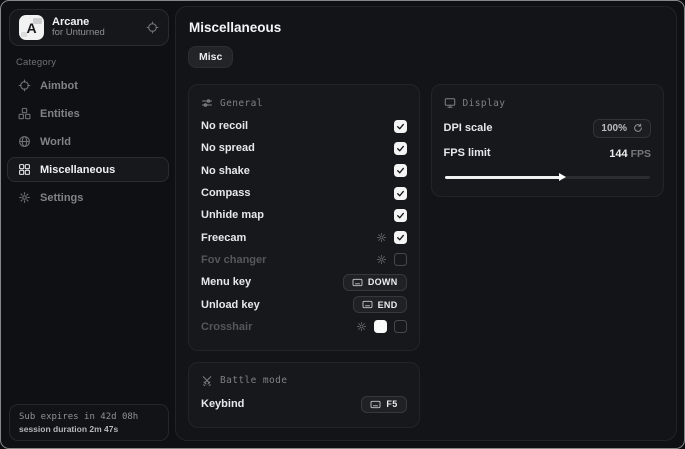  Describe the element at coordinates (382, 282) in the screenshot. I see `menu-key-value: DOWN` at that location.